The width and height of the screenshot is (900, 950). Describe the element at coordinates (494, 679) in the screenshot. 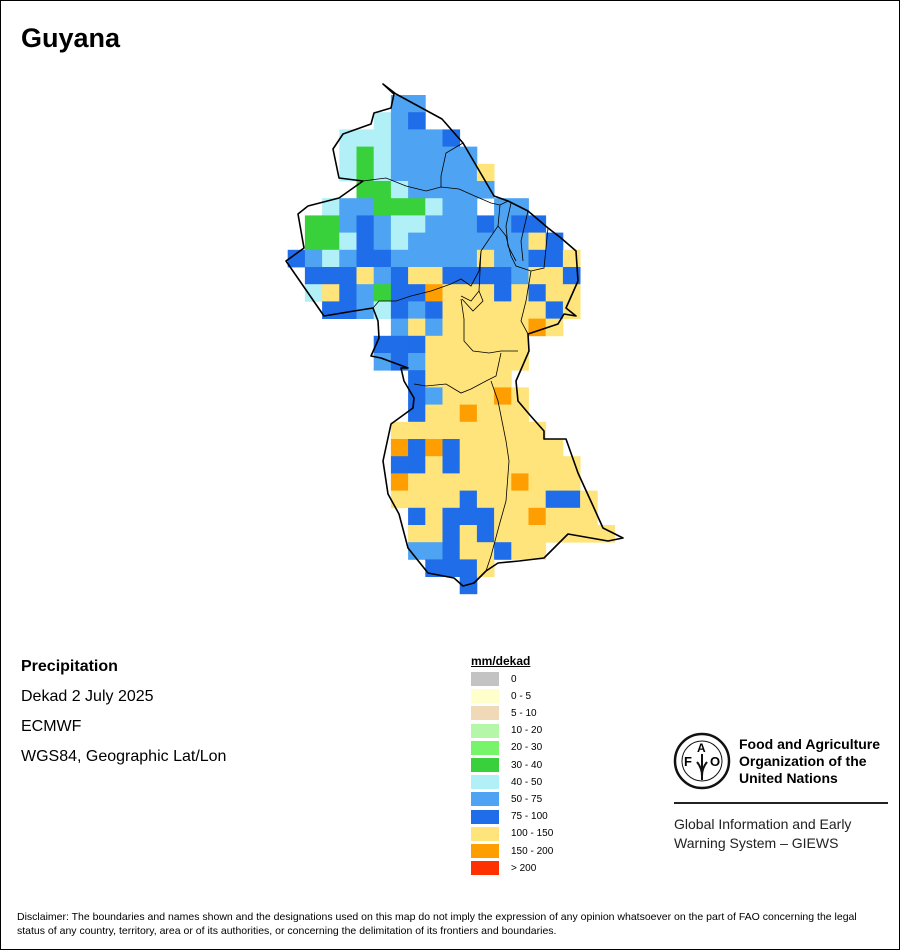

I see `legend-item: 0` at that location.